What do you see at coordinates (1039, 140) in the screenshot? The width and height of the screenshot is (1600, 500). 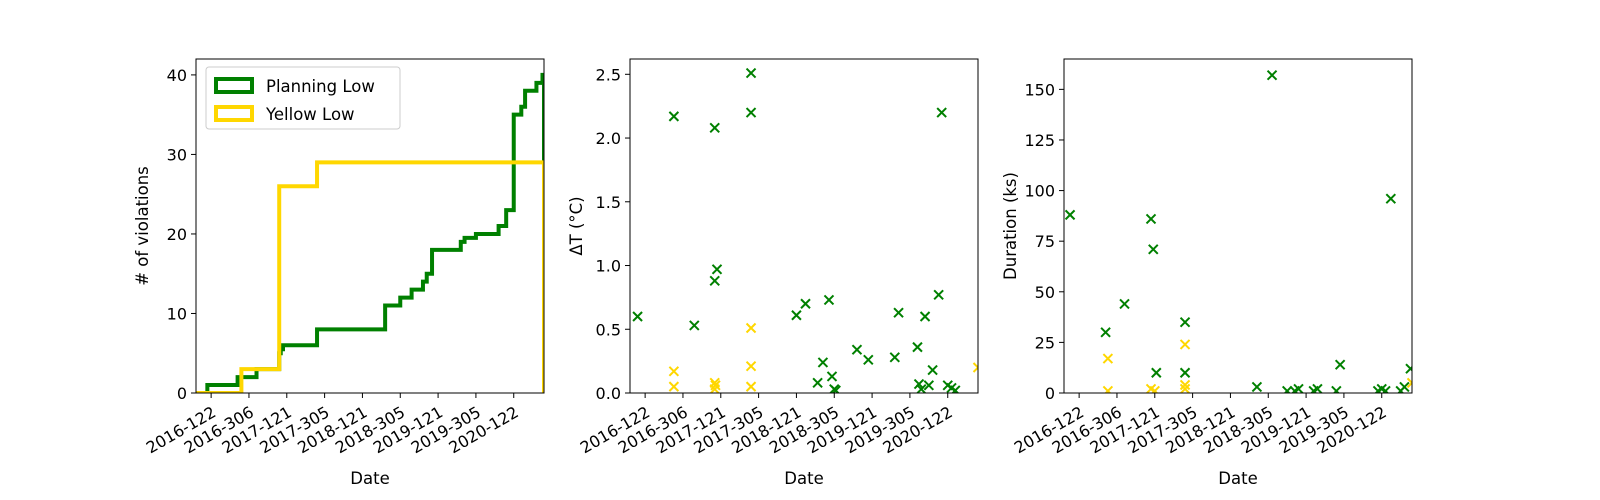 I see `y-tick-label: 125` at bounding box center [1039, 140].